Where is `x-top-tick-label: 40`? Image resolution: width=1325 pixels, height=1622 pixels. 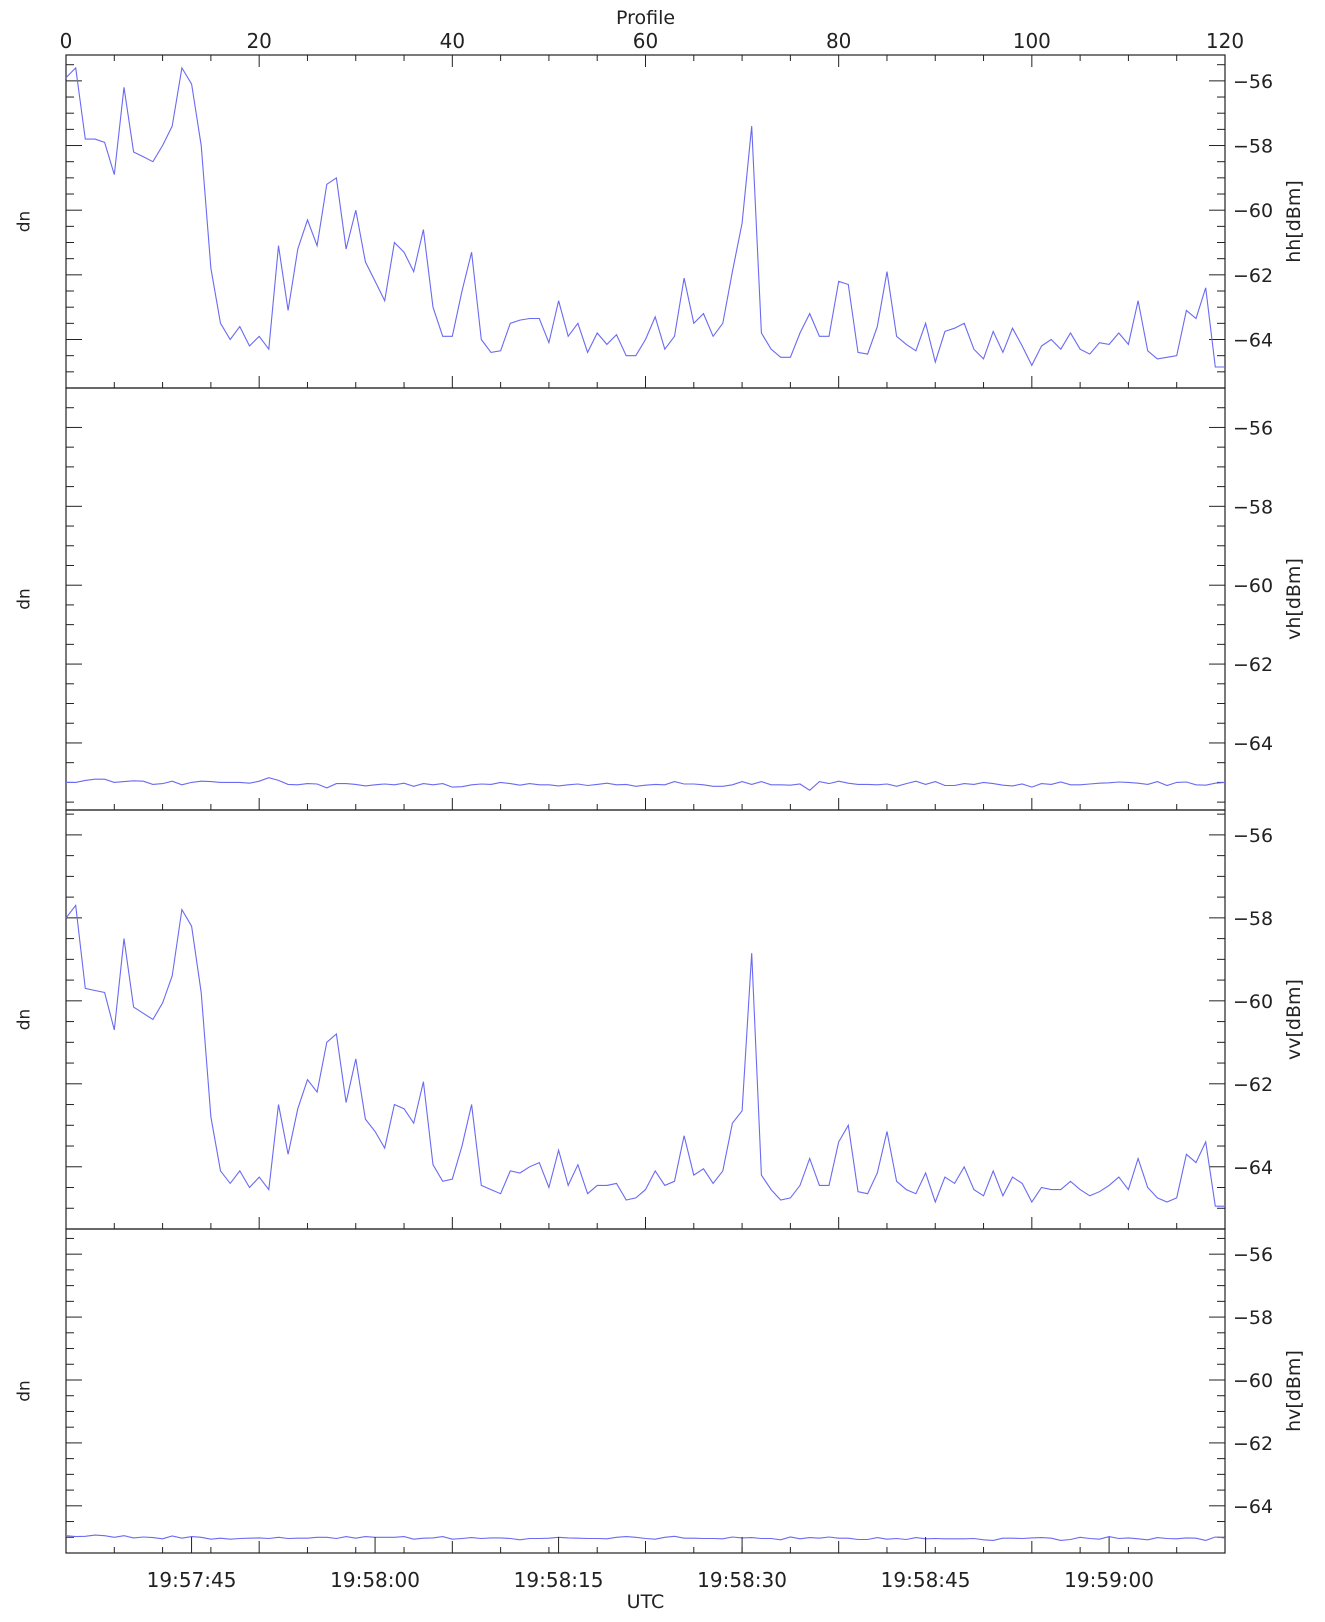
x-top-tick-label: 40 is located at coordinates (452, 41).